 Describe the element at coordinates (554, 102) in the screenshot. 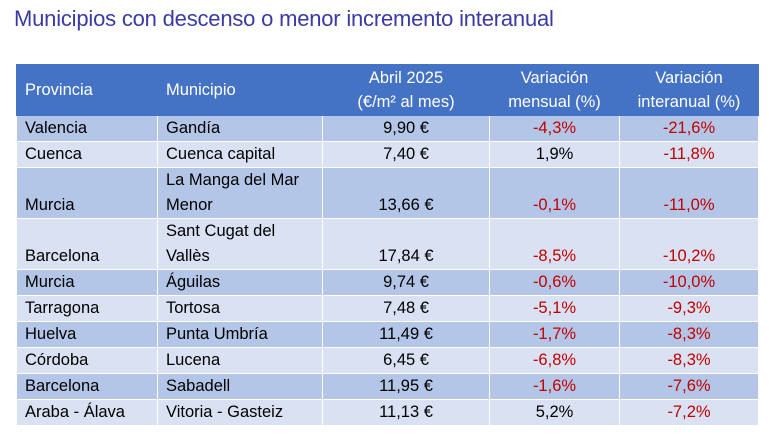

I see `header-mensual-line2: mensual (%)` at that location.